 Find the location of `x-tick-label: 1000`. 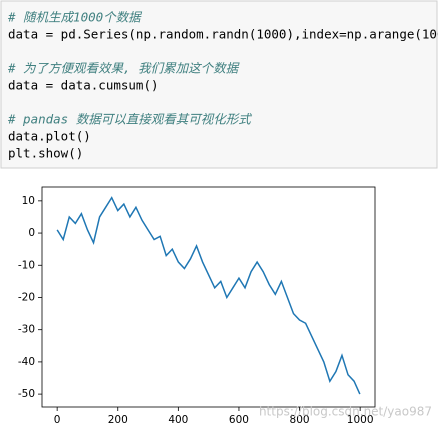

x-tick-label: 1000 is located at coordinates (360, 420).